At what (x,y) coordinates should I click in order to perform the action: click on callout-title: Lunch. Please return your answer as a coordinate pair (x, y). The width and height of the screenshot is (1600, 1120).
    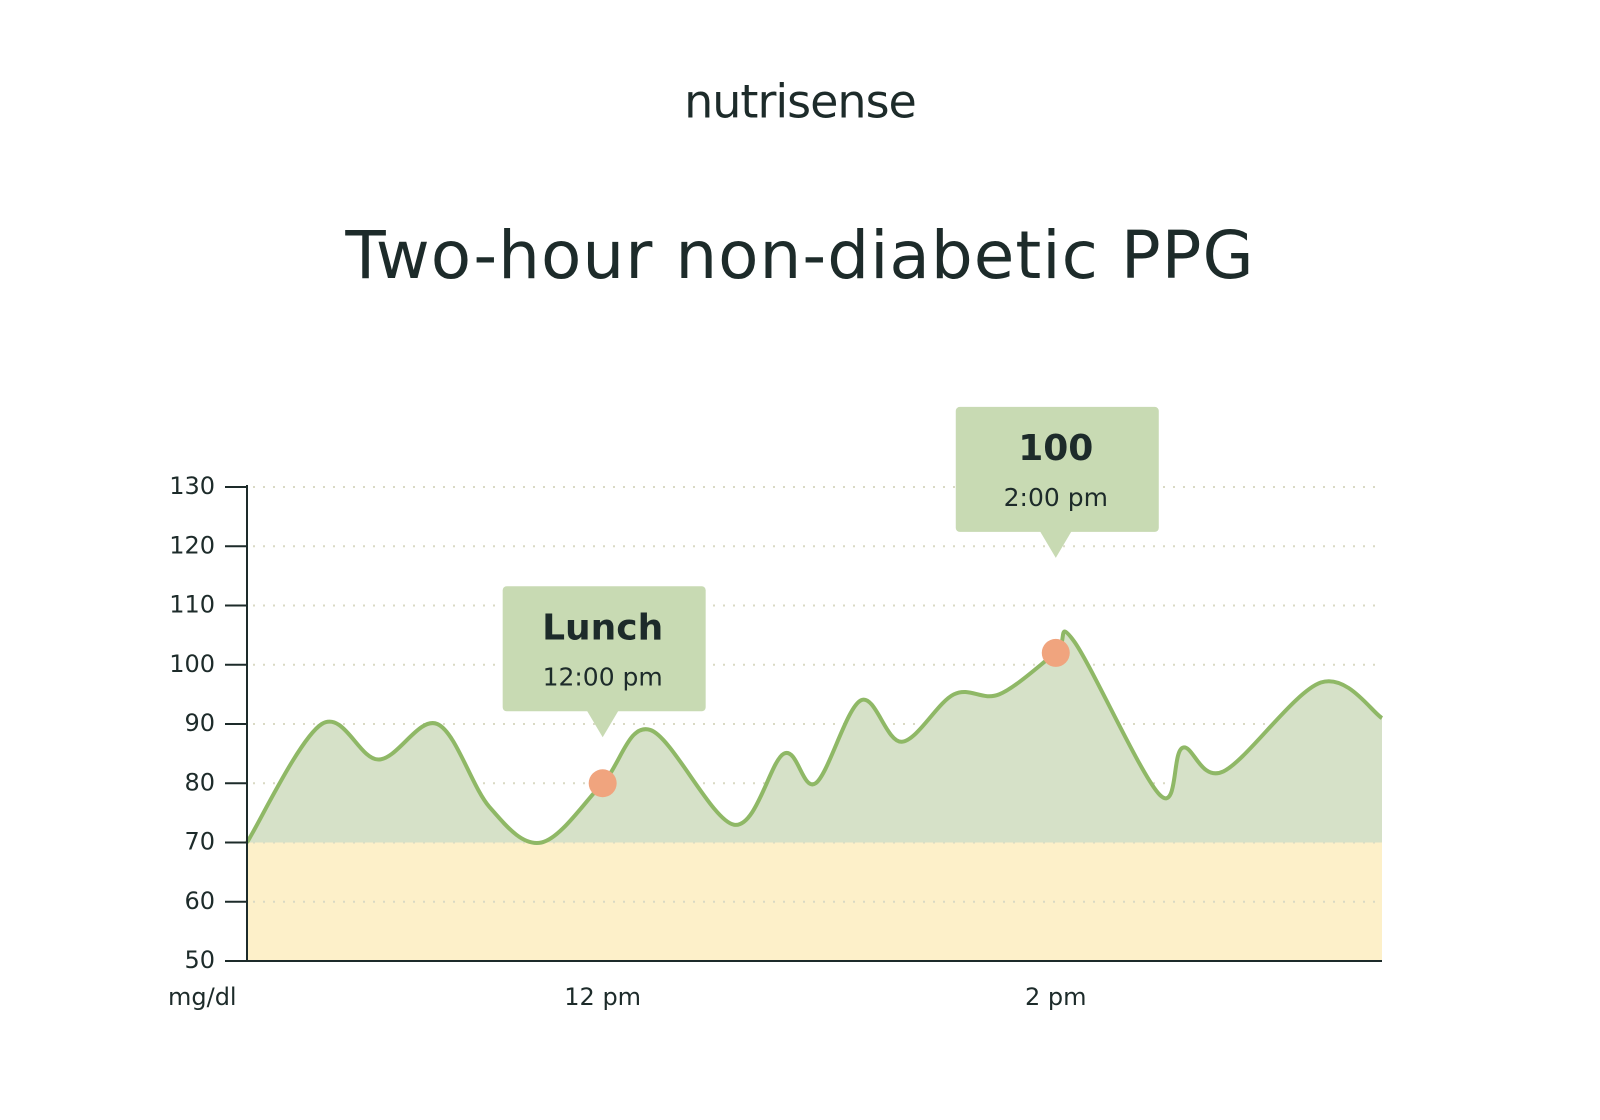
    Looking at the image, I should click on (602, 627).